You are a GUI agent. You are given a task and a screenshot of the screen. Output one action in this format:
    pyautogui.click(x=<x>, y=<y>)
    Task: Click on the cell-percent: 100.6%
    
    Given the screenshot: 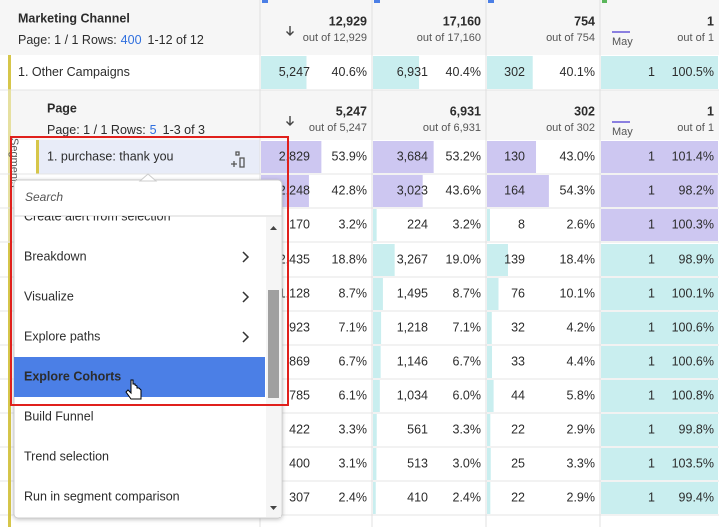 What is the action you would take?
    pyautogui.click(x=693, y=327)
    